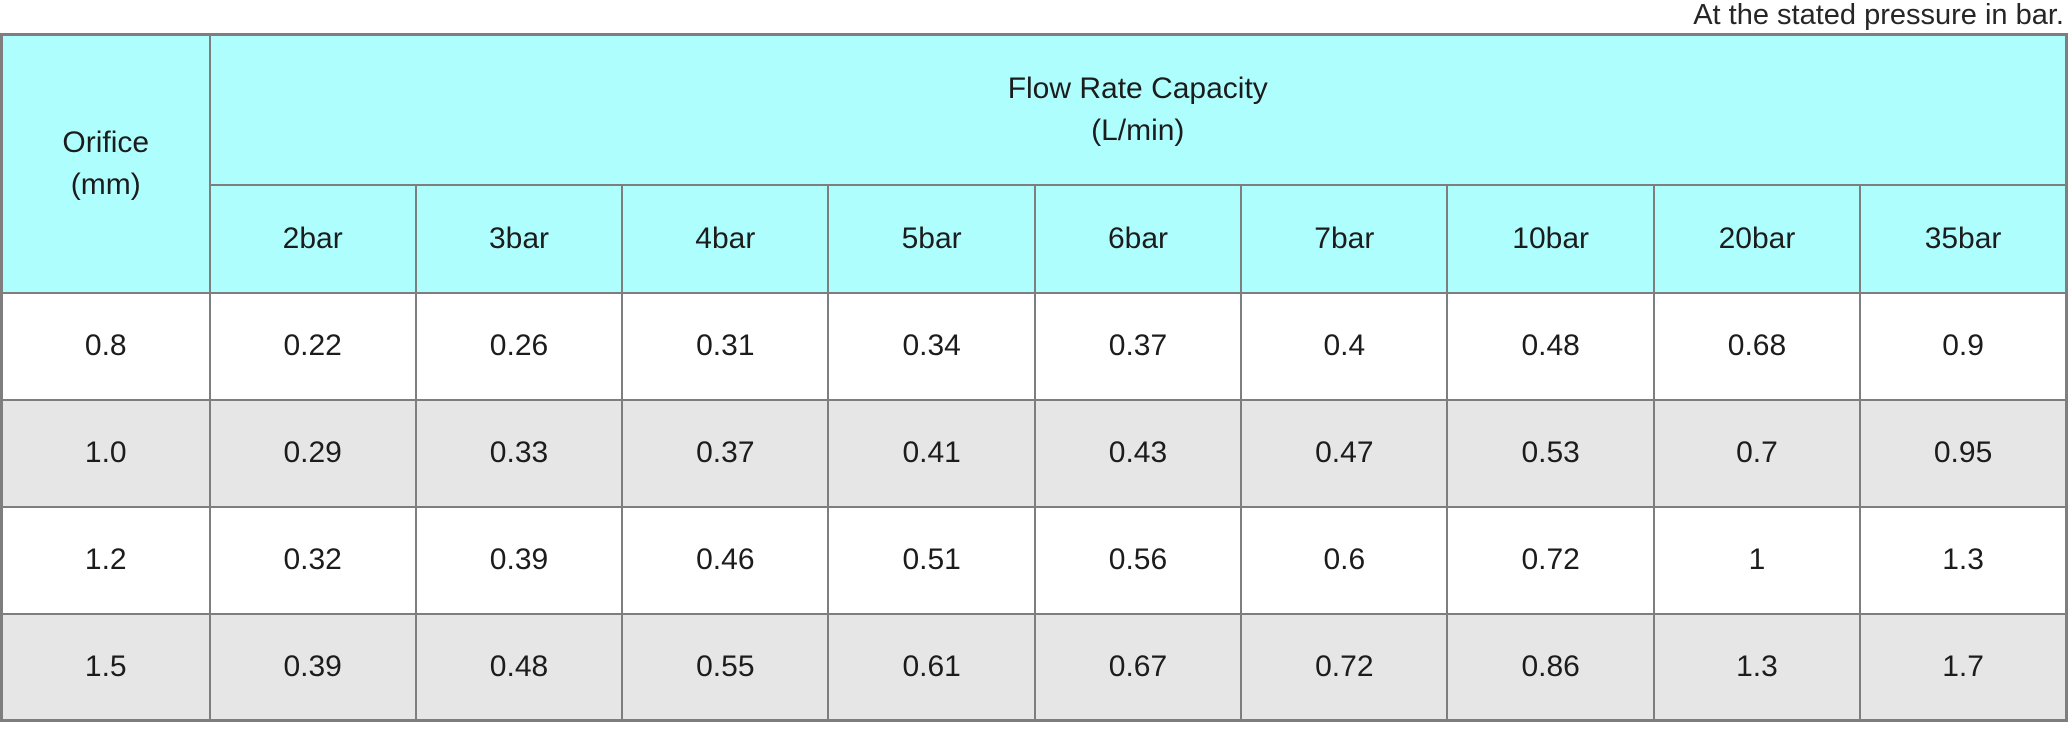 Image resolution: width=2068 pixels, height=738 pixels. Describe the element at coordinates (1550, 453) in the screenshot. I see `flow-value: 0.53` at that location.